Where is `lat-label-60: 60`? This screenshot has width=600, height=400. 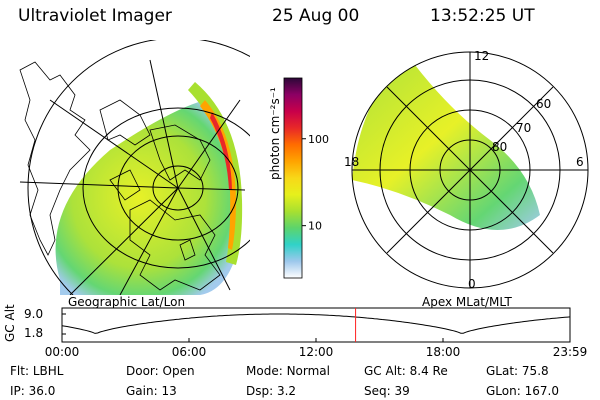
lat-label-60: 60 is located at coordinates (543, 104).